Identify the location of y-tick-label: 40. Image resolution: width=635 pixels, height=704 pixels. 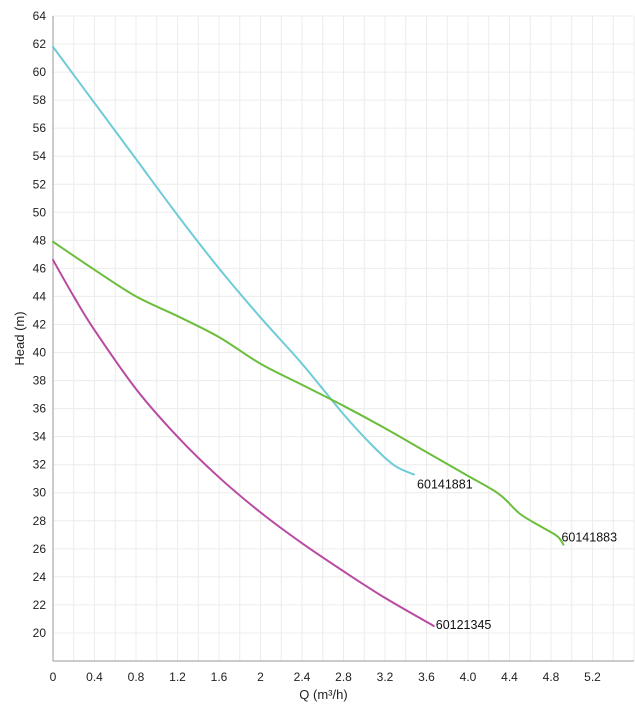
(40, 353).